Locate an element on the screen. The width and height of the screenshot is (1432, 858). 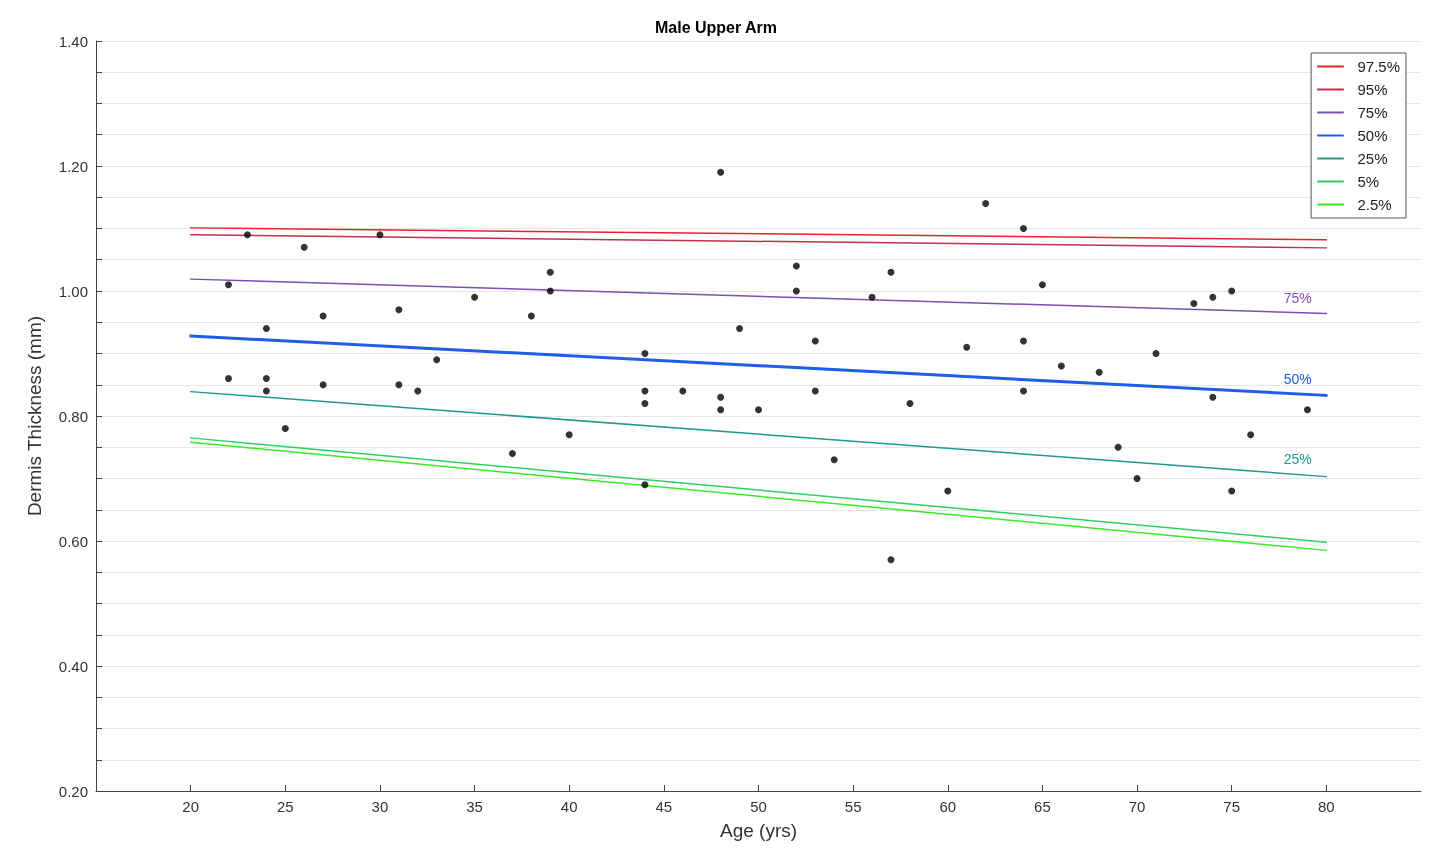
annotation: 25% is located at coordinates (1297, 459).